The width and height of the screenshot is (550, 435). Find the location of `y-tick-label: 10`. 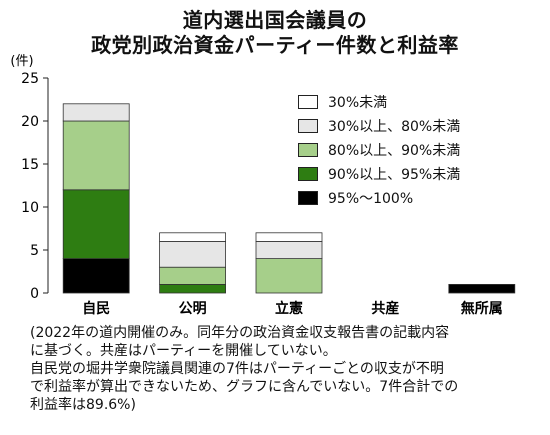

y-tick-label: 10 is located at coordinates (30, 208).